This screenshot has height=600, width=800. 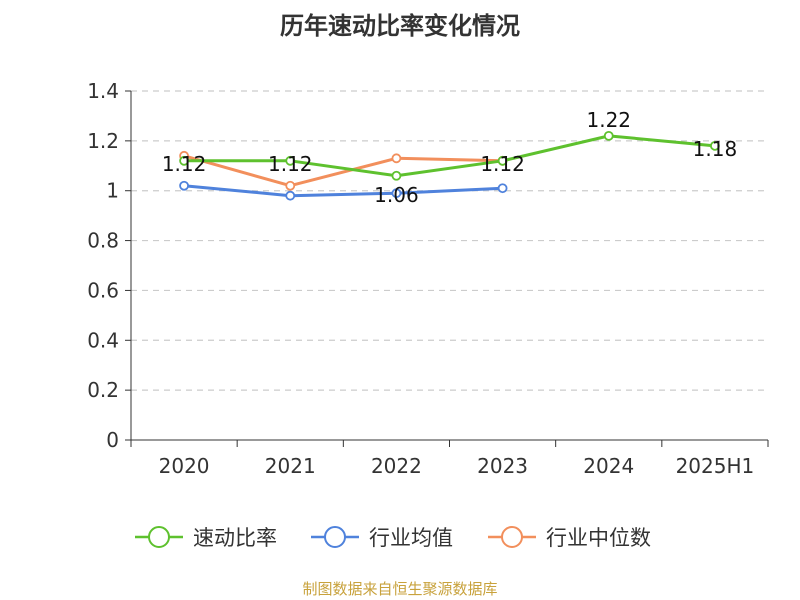 I want to click on x-tick-label: 2021, so click(x=290, y=466).